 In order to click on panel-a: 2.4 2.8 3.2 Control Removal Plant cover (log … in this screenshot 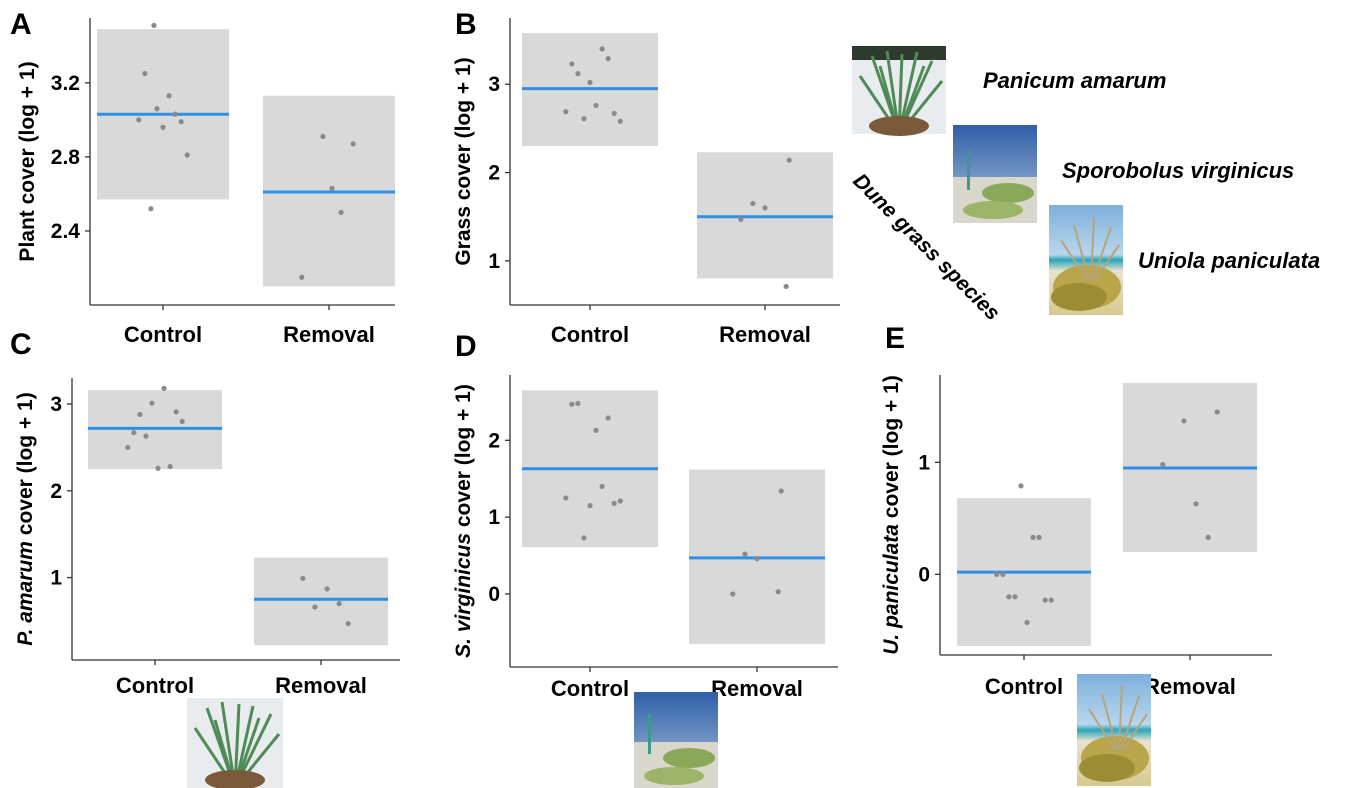, I will do `click(202, 177)`.